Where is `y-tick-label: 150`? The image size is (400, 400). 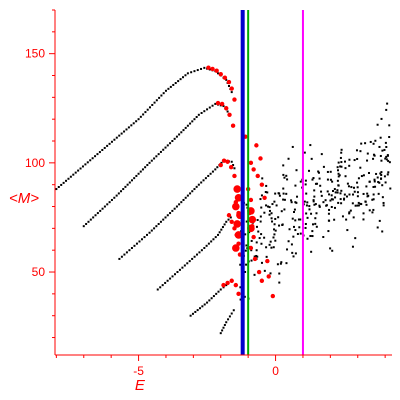 y-tick-label: 150 is located at coordinates (35, 54).